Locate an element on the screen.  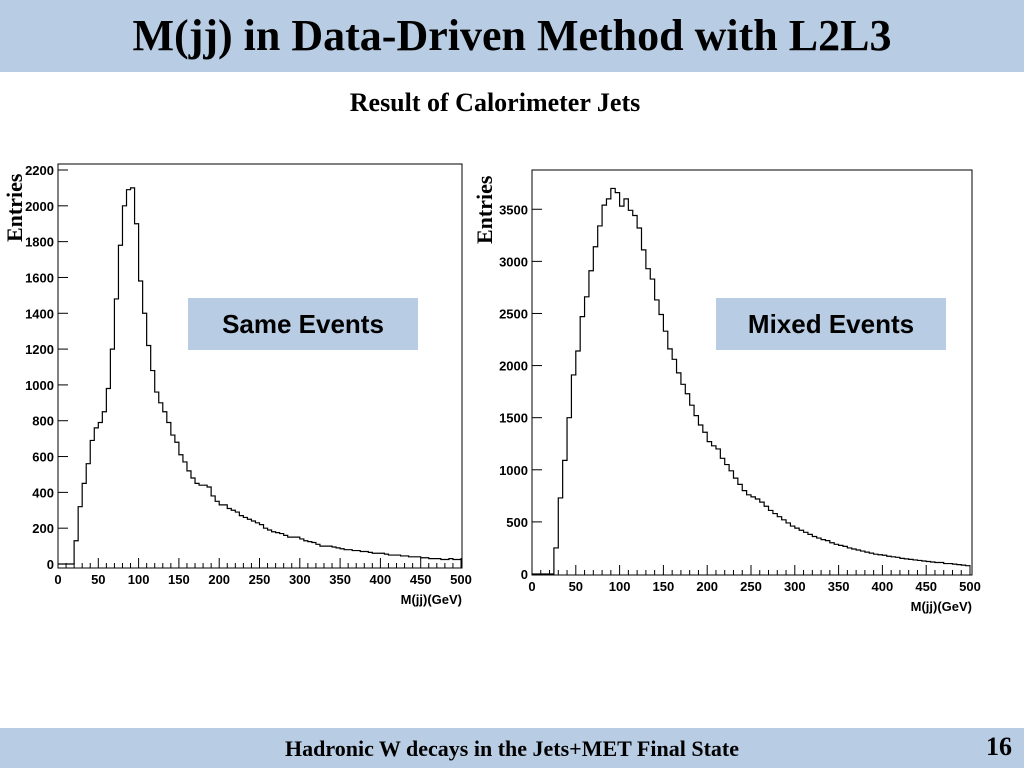
y-tick-label: 2200 is located at coordinates (39, 170).